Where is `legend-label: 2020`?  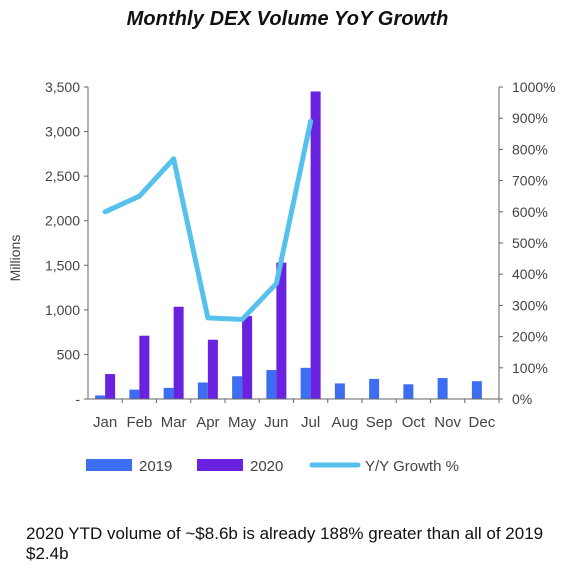
legend-label: 2020 is located at coordinates (266, 466).